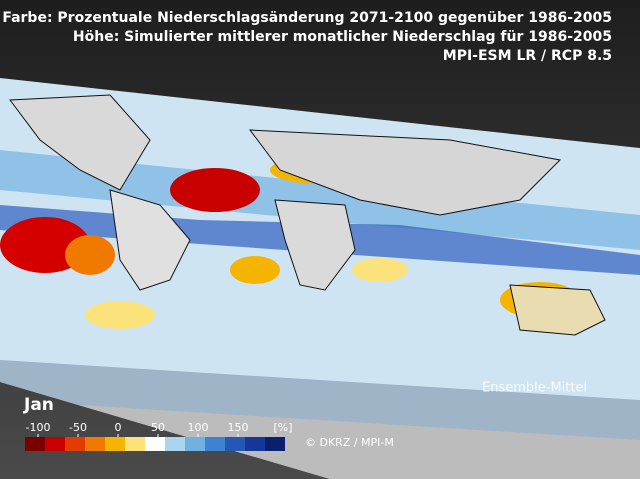 This screenshot has height=479, width=640. What do you see at coordinates (282, 427) in the screenshot?
I see `legend-unit: [%]` at bounding box center [282, 427].